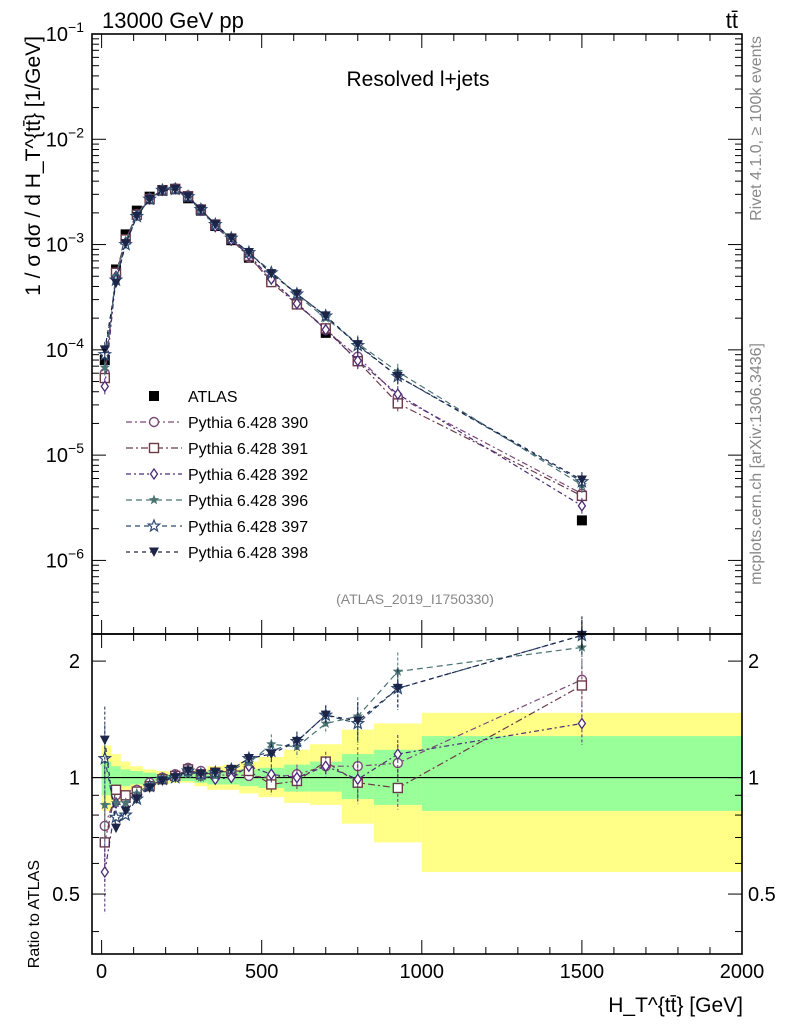  Describe the element at coordinates (248, 449) in the screenshot. I see `legend-label: Pythia 6.428 391` at that location.